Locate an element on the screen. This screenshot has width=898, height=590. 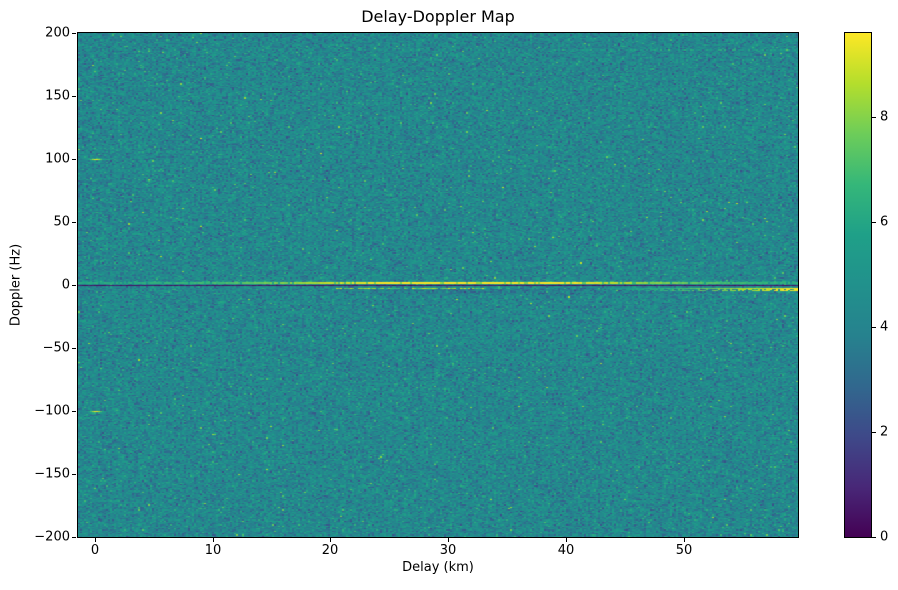
y-tick-label: −200 is located at coordinates (52, 537).